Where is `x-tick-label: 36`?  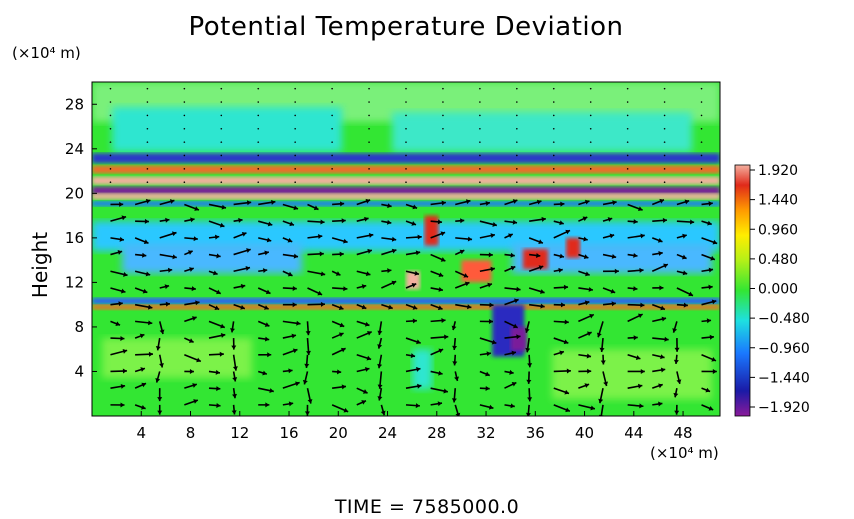
x-tick-label: 36 is located at coordinates (535, 433).